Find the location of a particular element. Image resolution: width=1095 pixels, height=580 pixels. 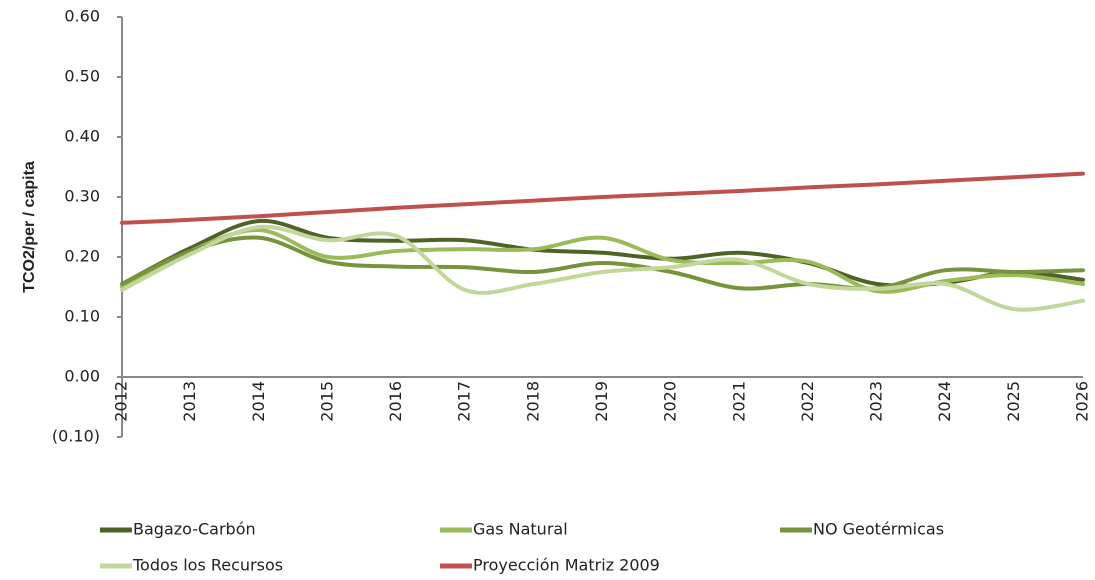

x-tick-label: 2014 is located at coordinates (258, 401).